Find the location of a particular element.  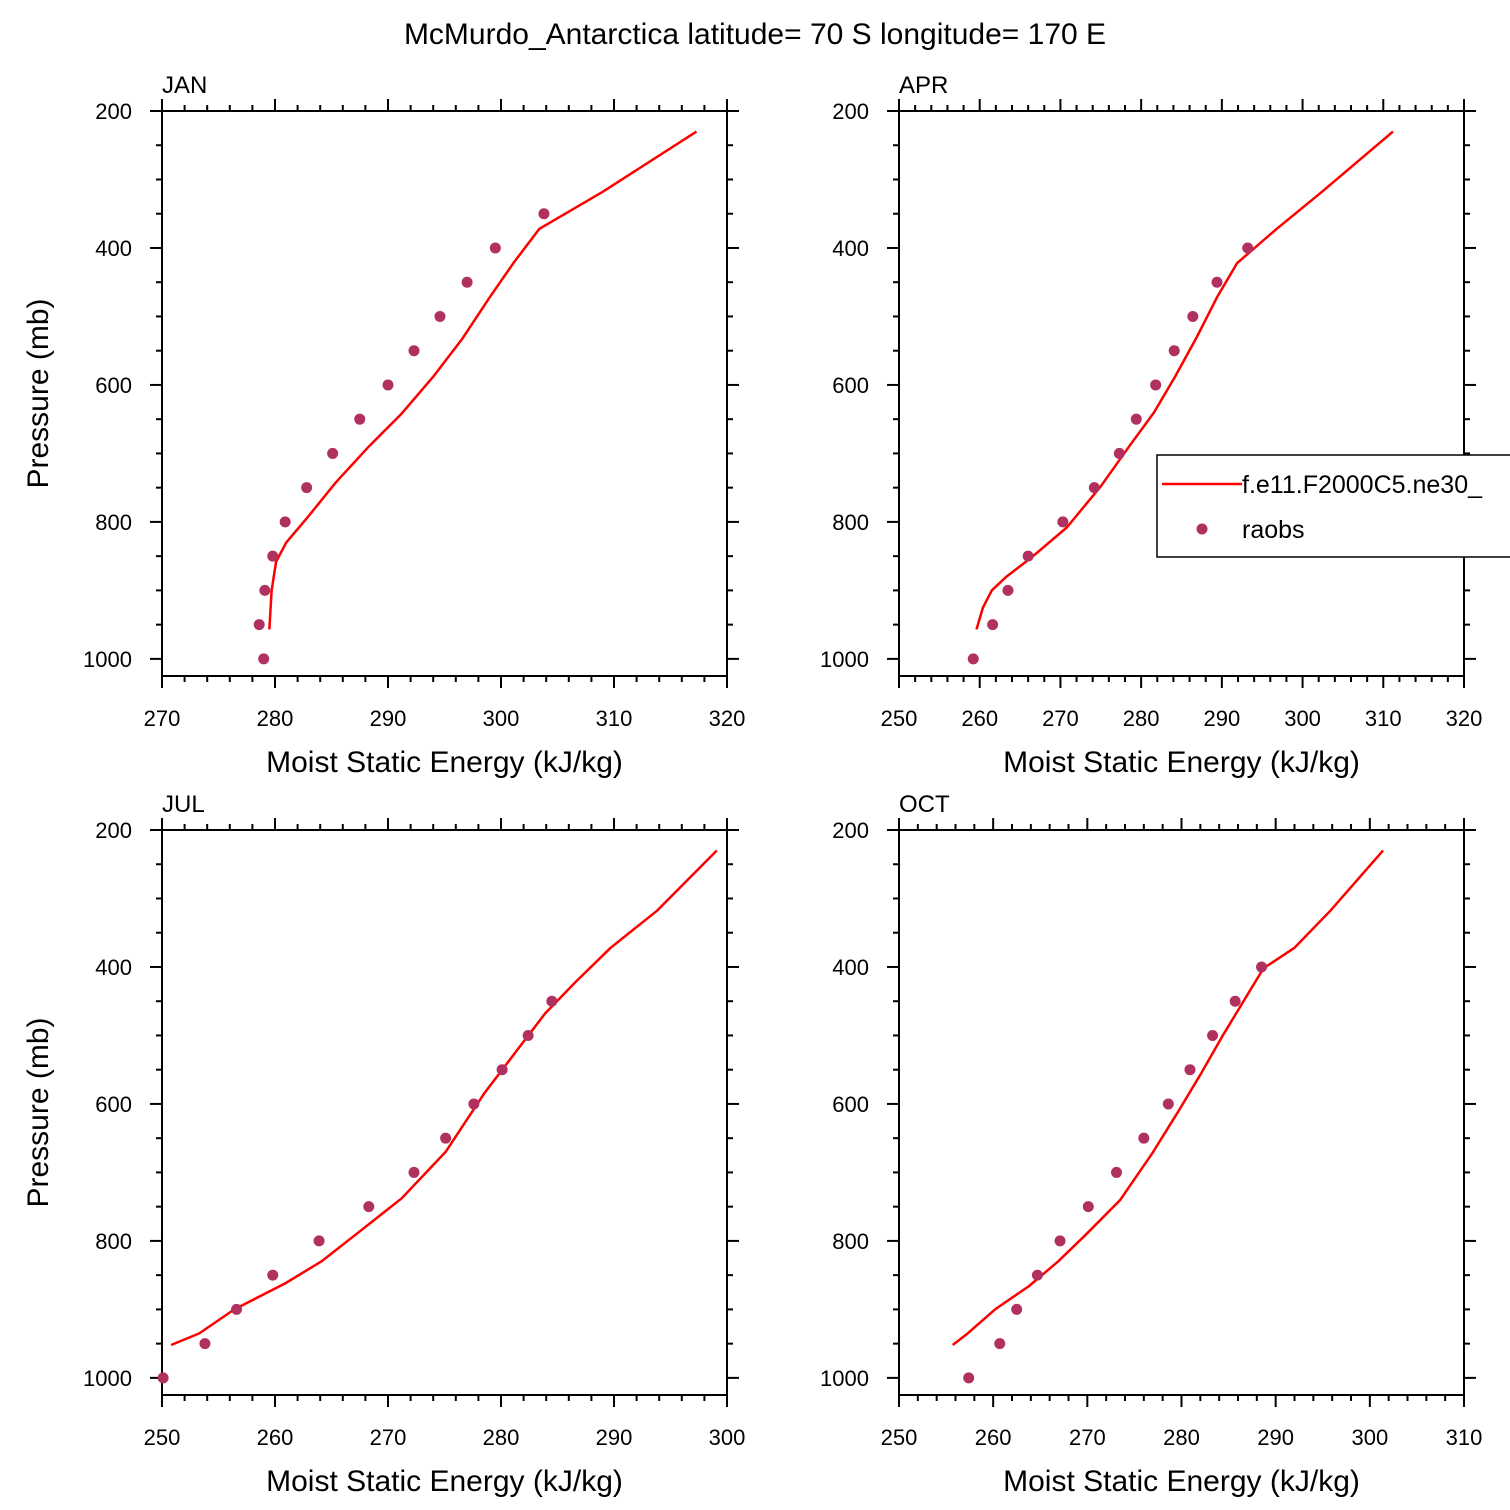

legend-box is located at coordinates (1333, 506).